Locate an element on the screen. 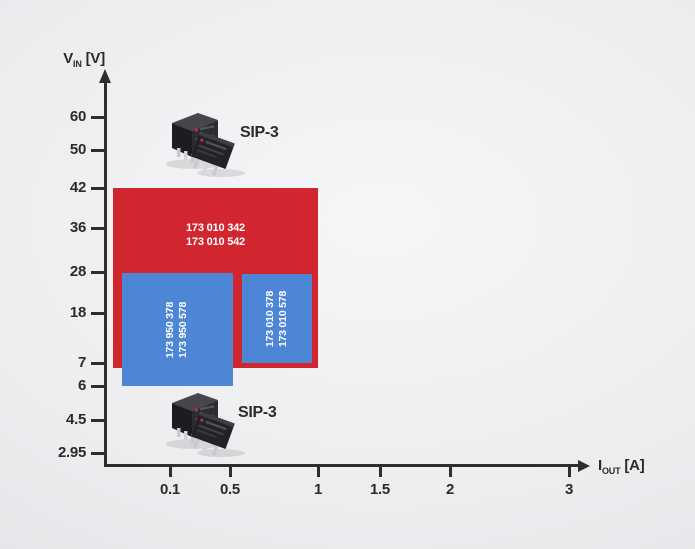  x-tick-label: 0.1 is located at coordinates (170, 489).